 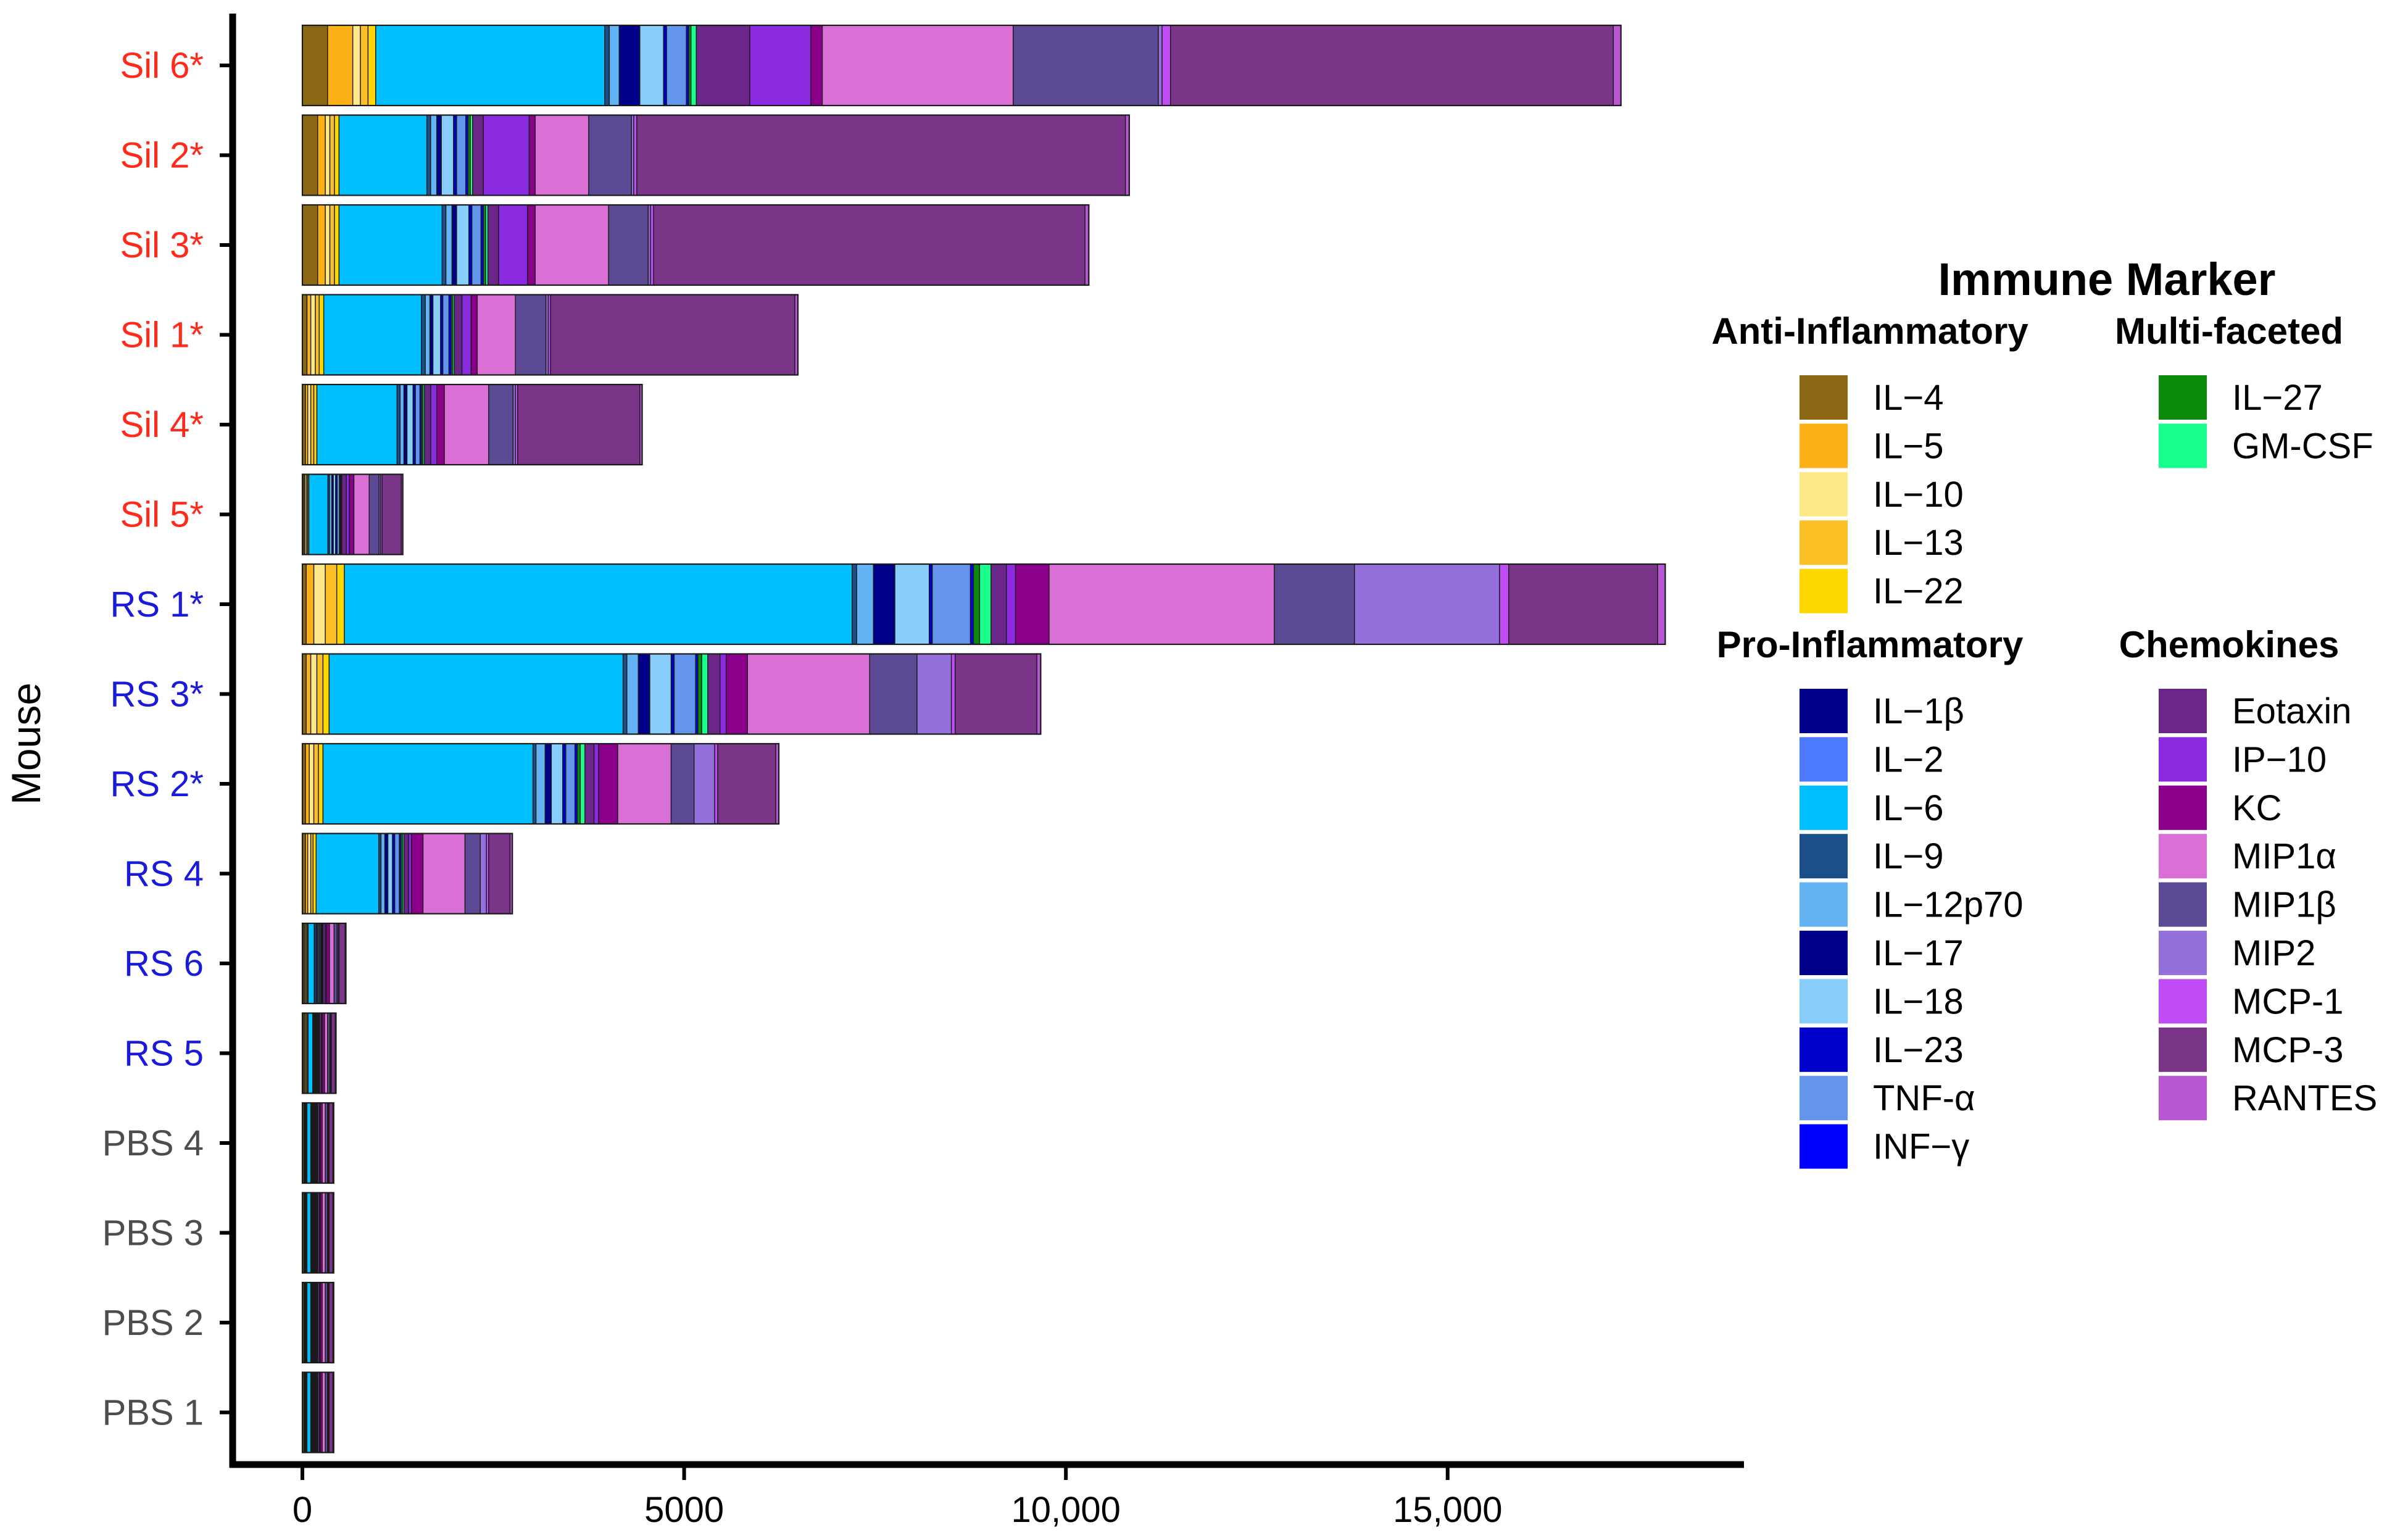 What do you see at coordinates (2277, 398) in the screenshot?
I see `legend-label-il-27: IL−27` at bounding box center [2277, 398].